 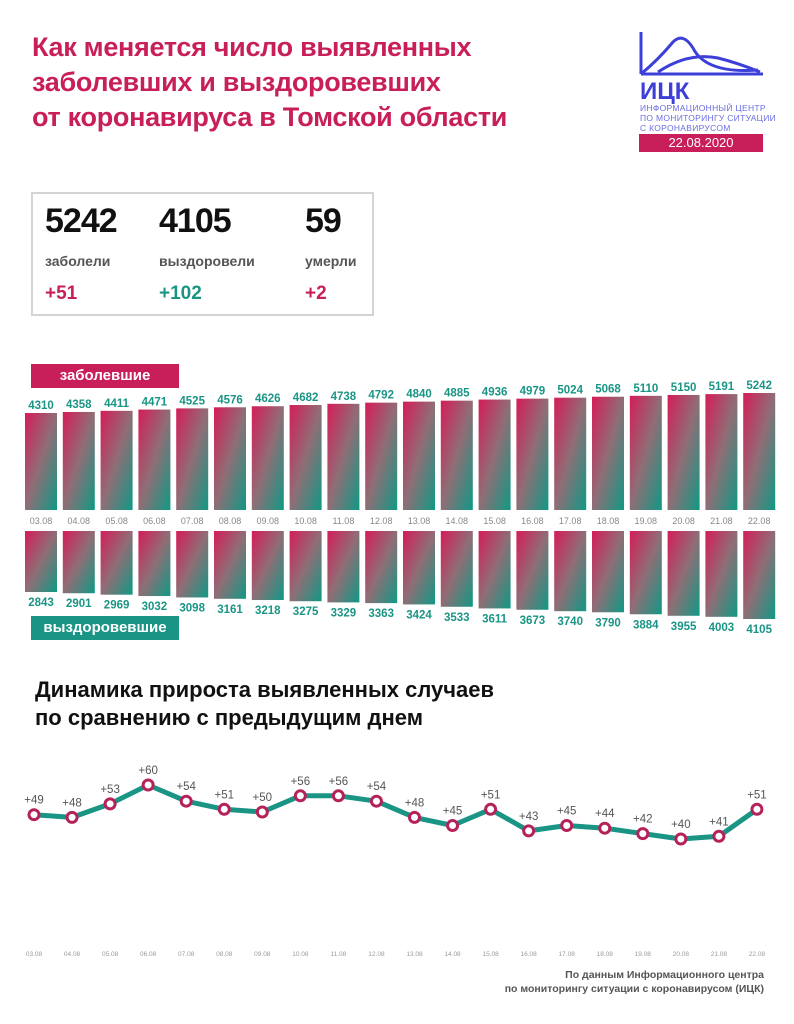 What do you see at coordinates (252, 47) in the screenshot?
I see `title-line: Как меняется число выявленных` at bounding box center [252, 47].